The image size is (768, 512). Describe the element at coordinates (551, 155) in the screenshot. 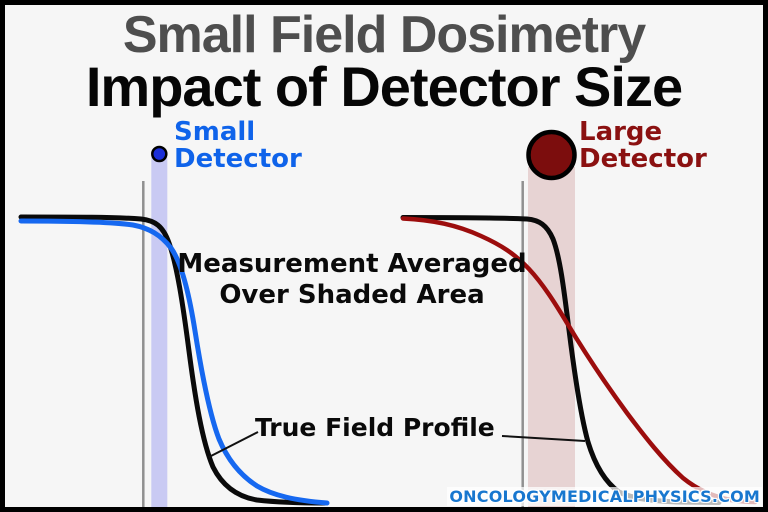

I see `large-detector-marker` at that location.